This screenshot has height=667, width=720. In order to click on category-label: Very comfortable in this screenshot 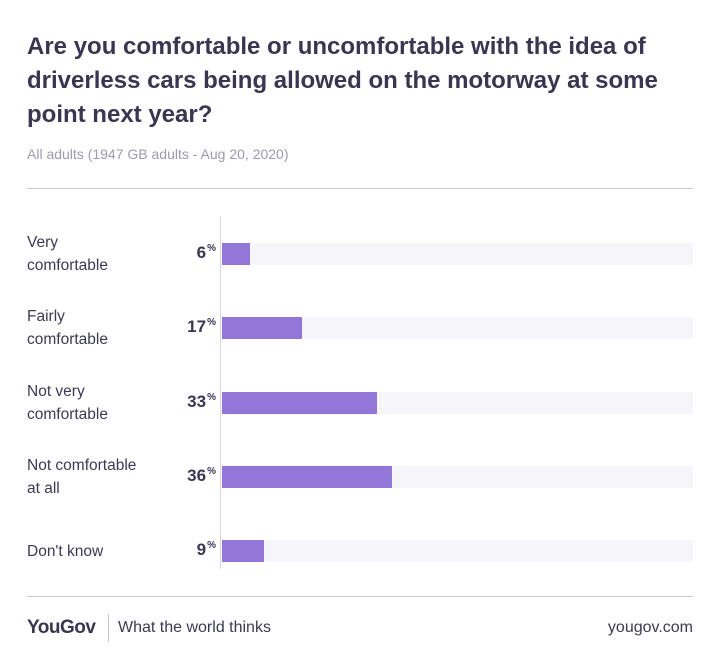, I will do `click(97, 254)`.